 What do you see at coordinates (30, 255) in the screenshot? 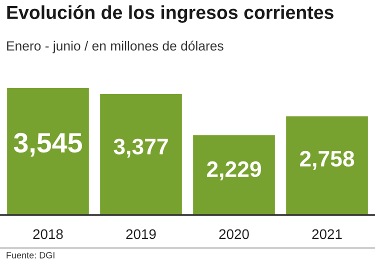
I see `source-note: Fuente: DGI` at bounding box center [30, 255].